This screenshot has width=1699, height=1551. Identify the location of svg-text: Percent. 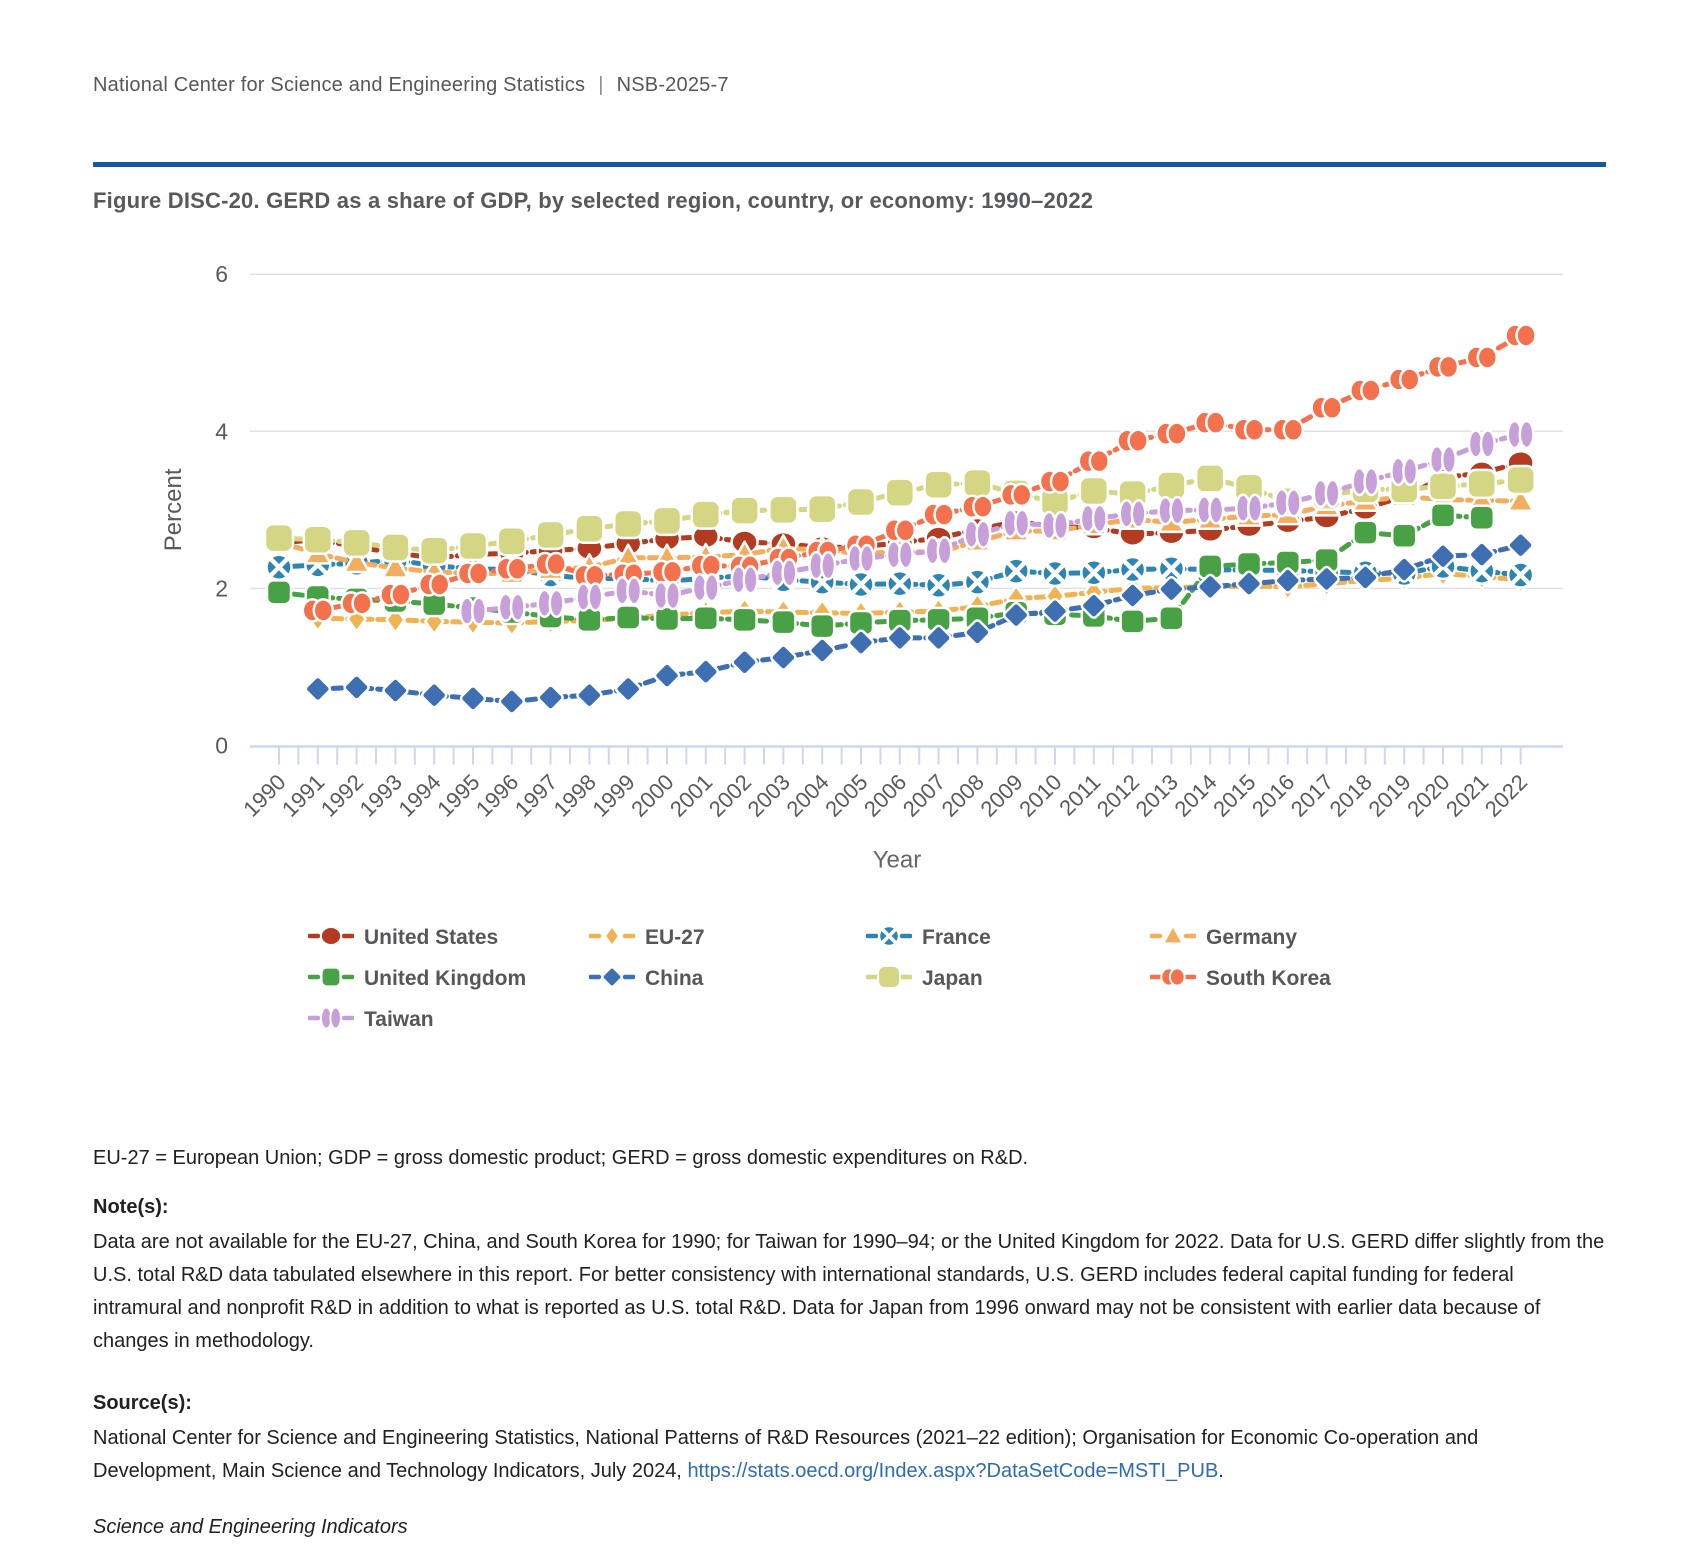
(173, 509).